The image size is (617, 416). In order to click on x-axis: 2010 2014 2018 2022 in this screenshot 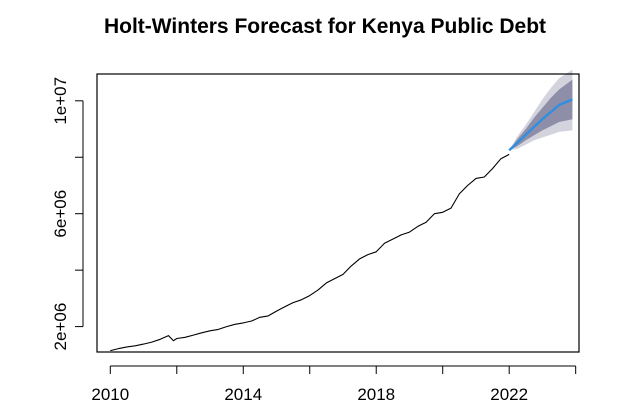, I will do `click(334, 384)`.